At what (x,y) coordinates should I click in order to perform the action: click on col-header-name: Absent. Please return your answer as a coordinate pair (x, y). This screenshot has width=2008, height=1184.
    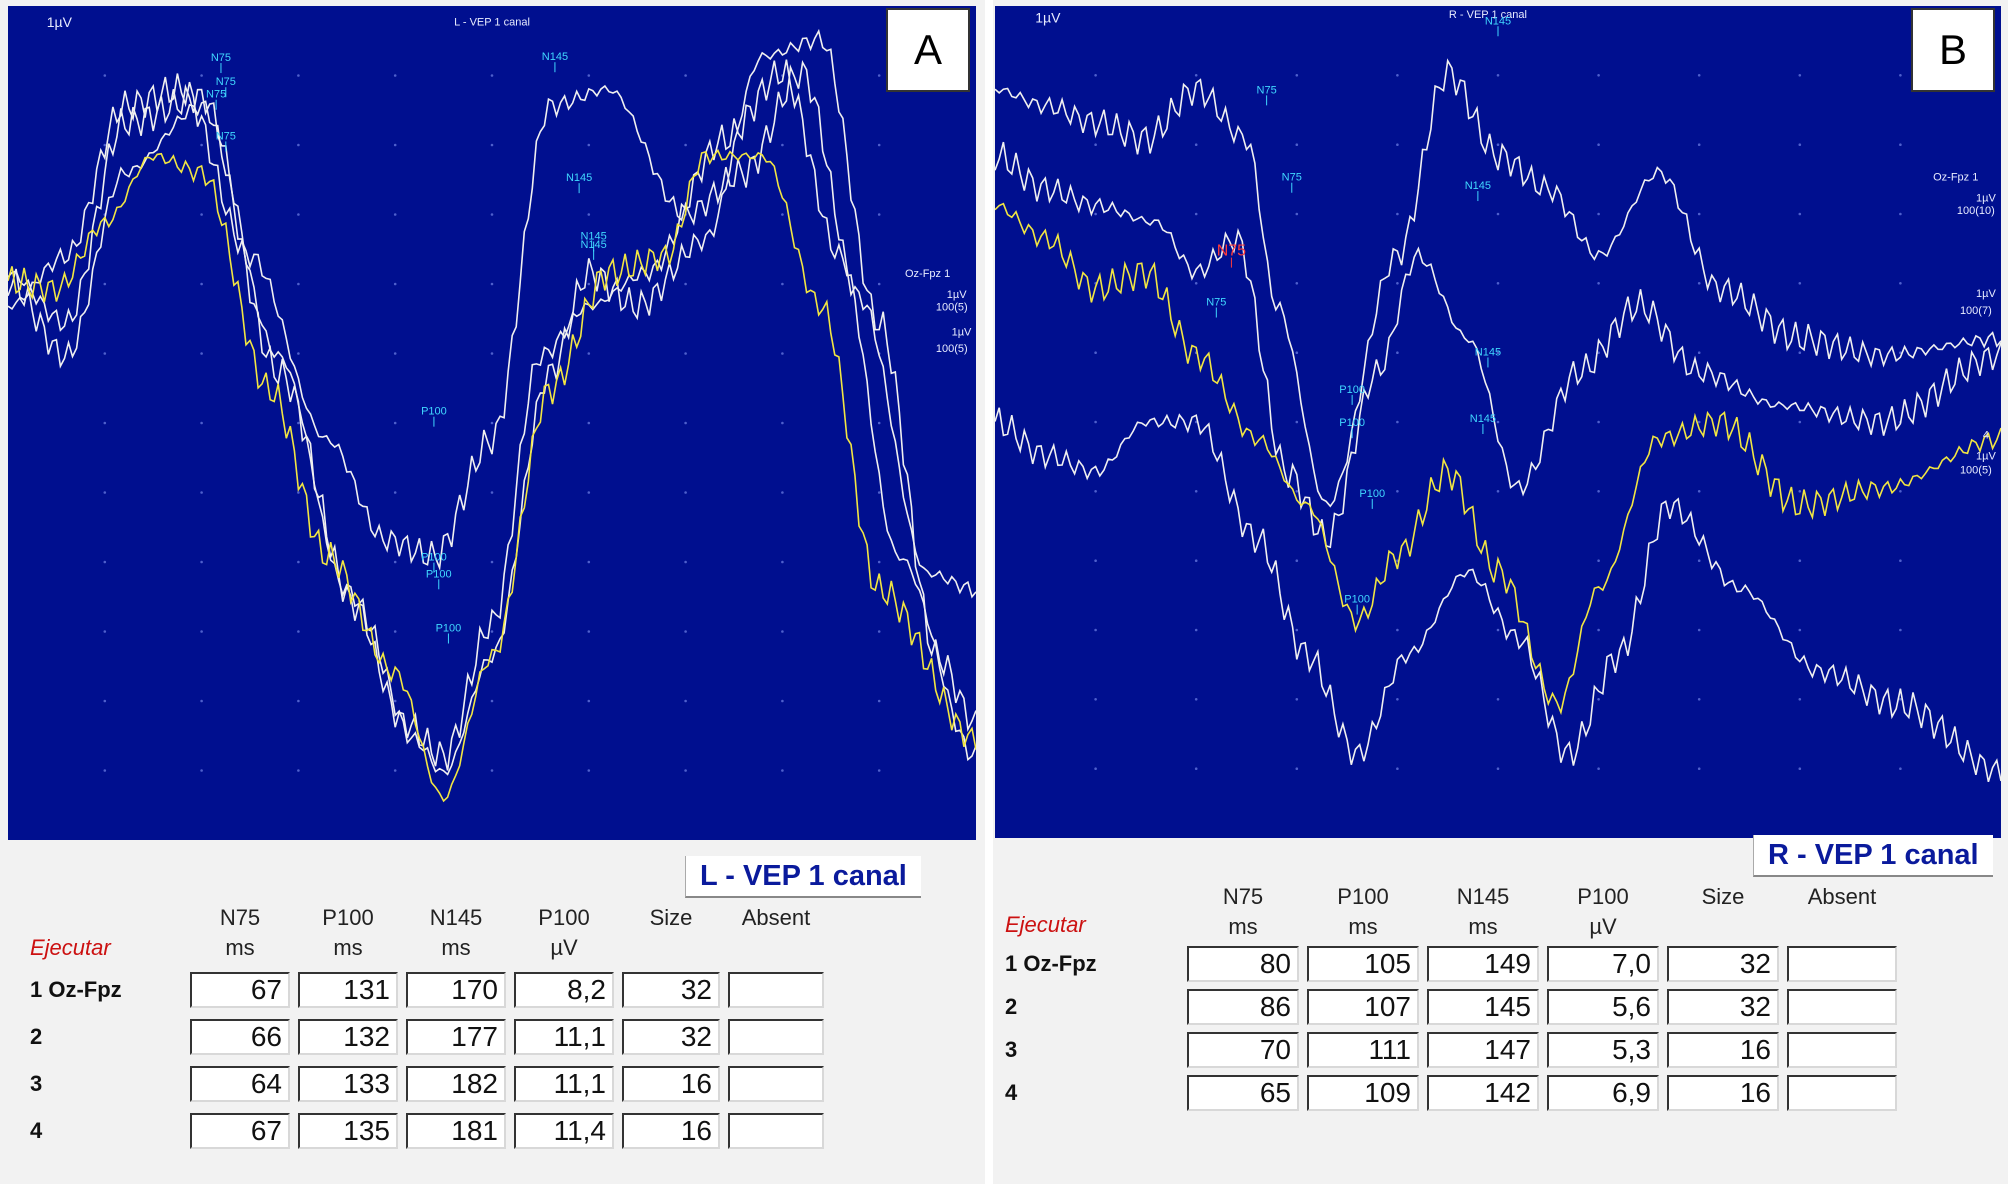
    Looking at the image, I should click on (776, 917).